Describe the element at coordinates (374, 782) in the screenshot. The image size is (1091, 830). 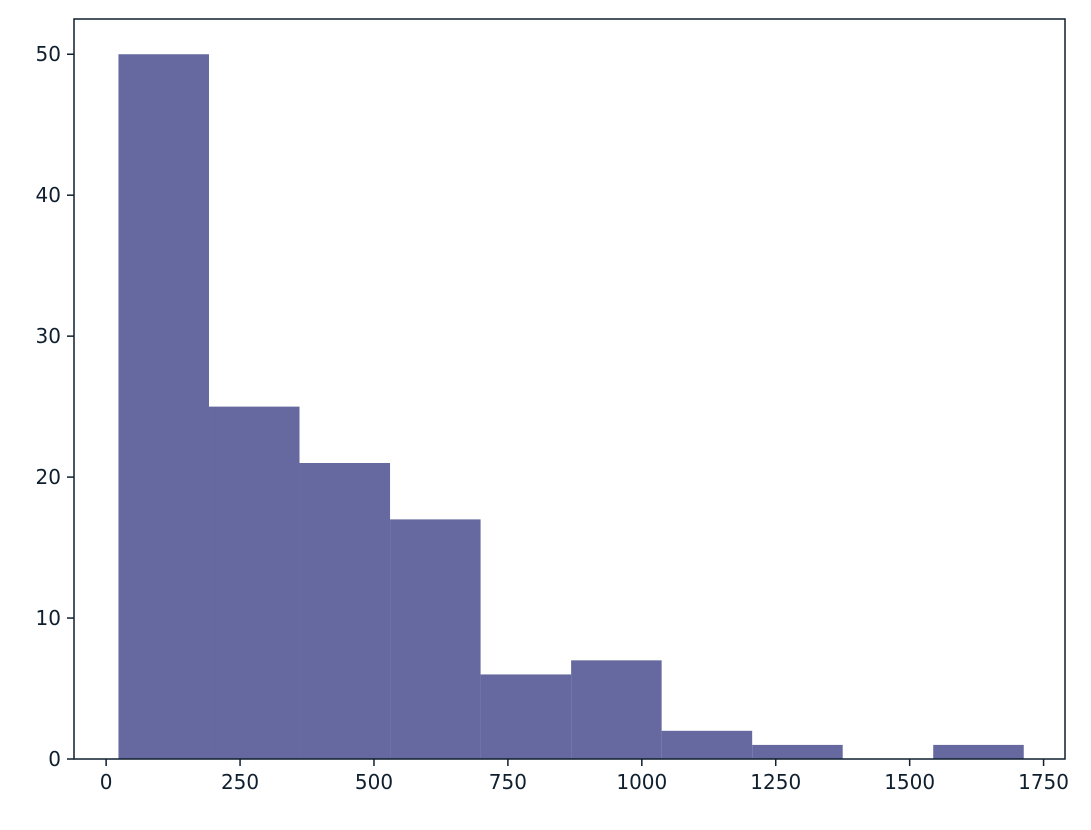
I see `x-tick-label: 500` at that location.